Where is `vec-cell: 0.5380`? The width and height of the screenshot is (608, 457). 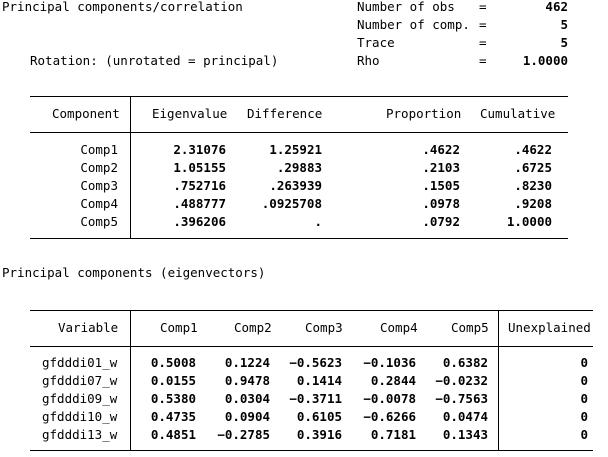 vec-cell: 0.5380 is located at coordinates (173, 398).